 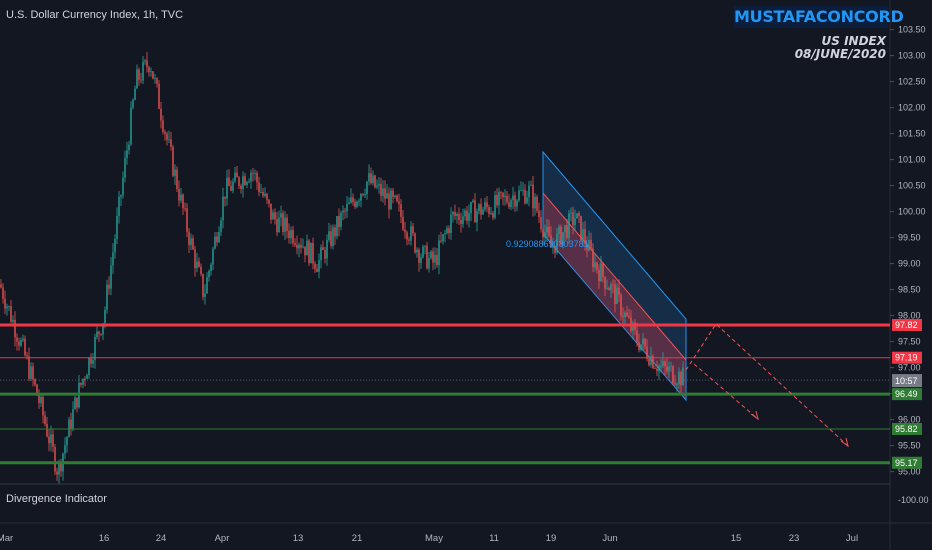 I want to click on x-tick-label: 19, so click(x=551, y=538).